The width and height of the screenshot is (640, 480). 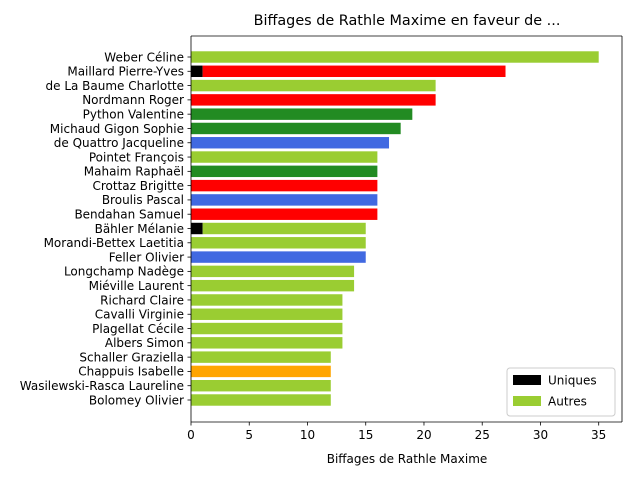 What do you see at coordinates (134, 172) in the screenshot?
I see `y-tick-label: Mahaim Raphaël` at bounding box center [134, 172].